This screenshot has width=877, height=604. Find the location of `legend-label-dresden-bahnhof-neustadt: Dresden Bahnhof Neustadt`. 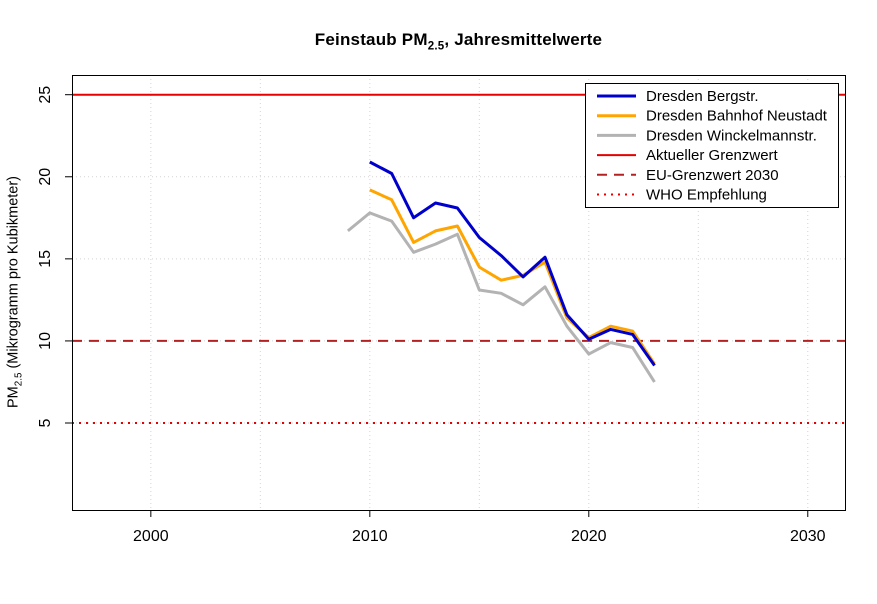

legend-label-dresden-bahnhof-neustadt: Dresden Bahnhof Neustadt is located at coordinates (737, 116).